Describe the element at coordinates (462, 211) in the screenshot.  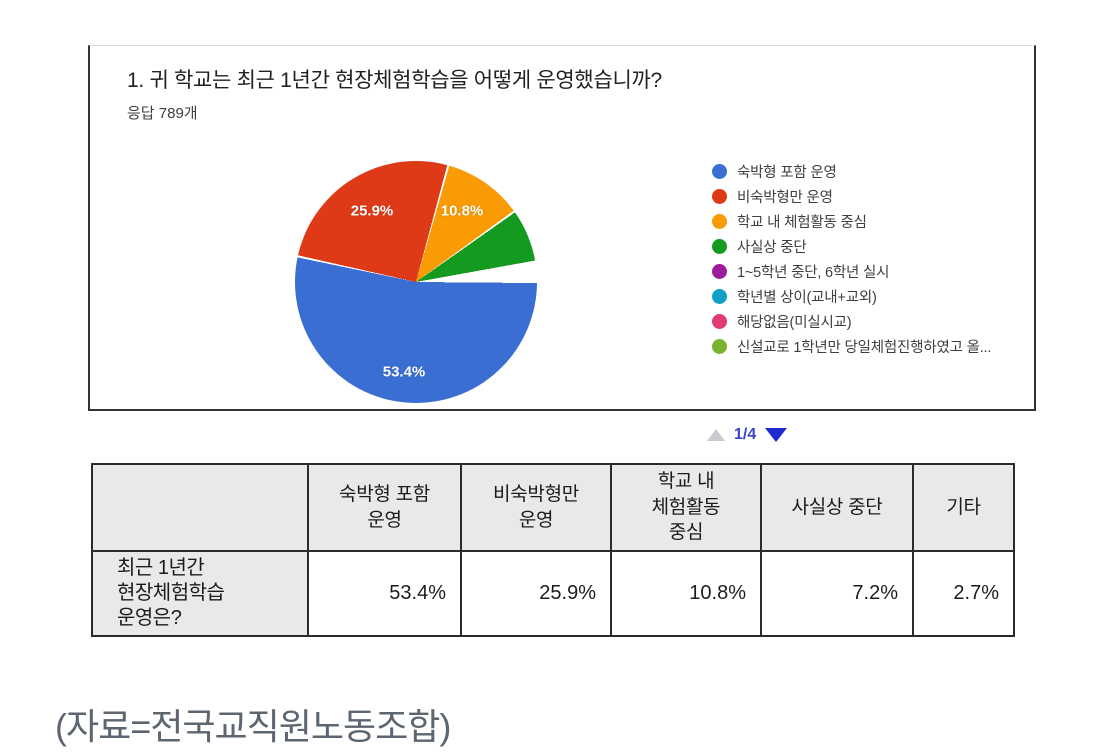
I see `pie-label-orange: 10.8%` at that location.